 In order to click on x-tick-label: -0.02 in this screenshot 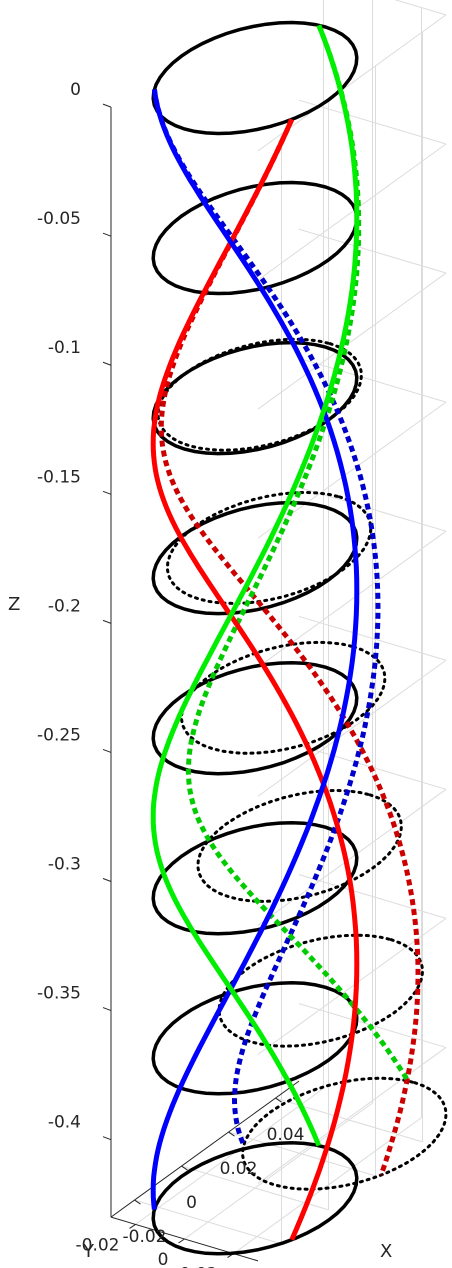, I will do `click(145, 1237)`.